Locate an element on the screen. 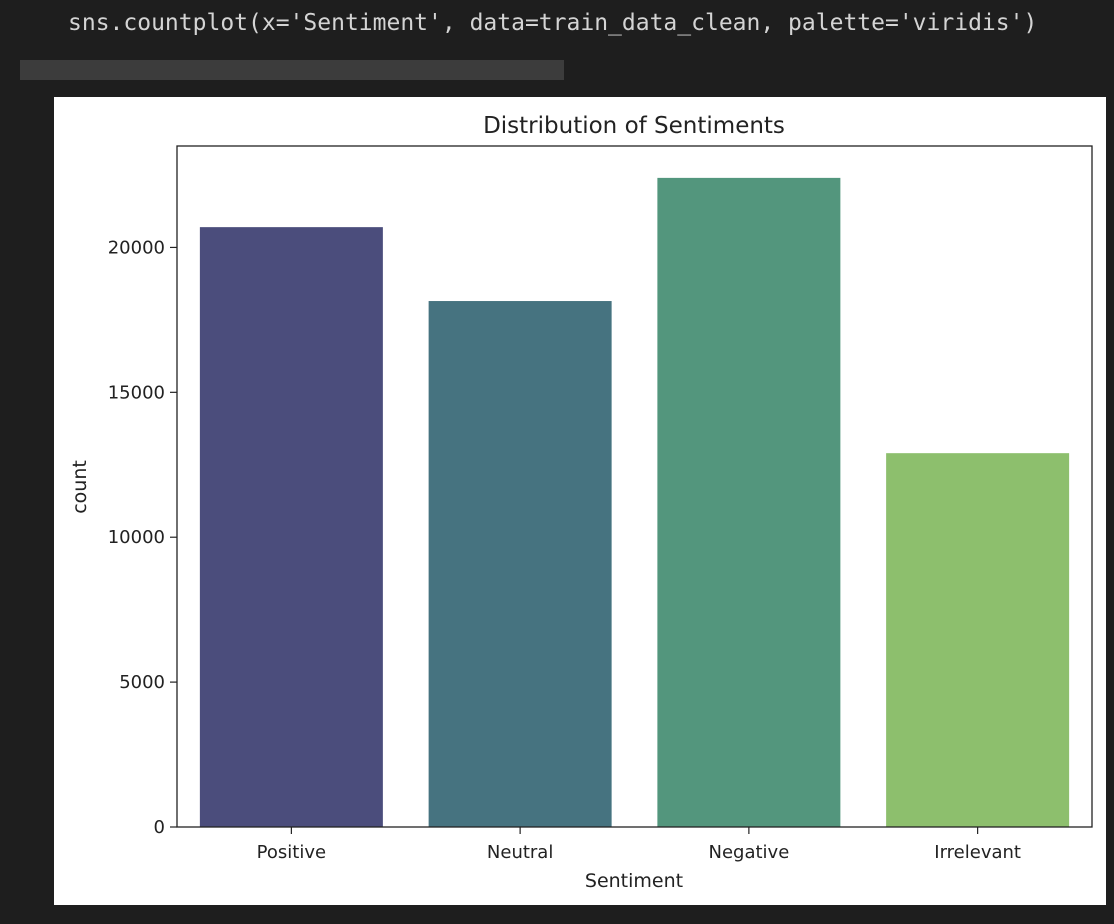 The width and height of the screenshot is (1114, 924). x-axis: Positive Neutral Negative Irrelevant is located at coordinates (639, 845).